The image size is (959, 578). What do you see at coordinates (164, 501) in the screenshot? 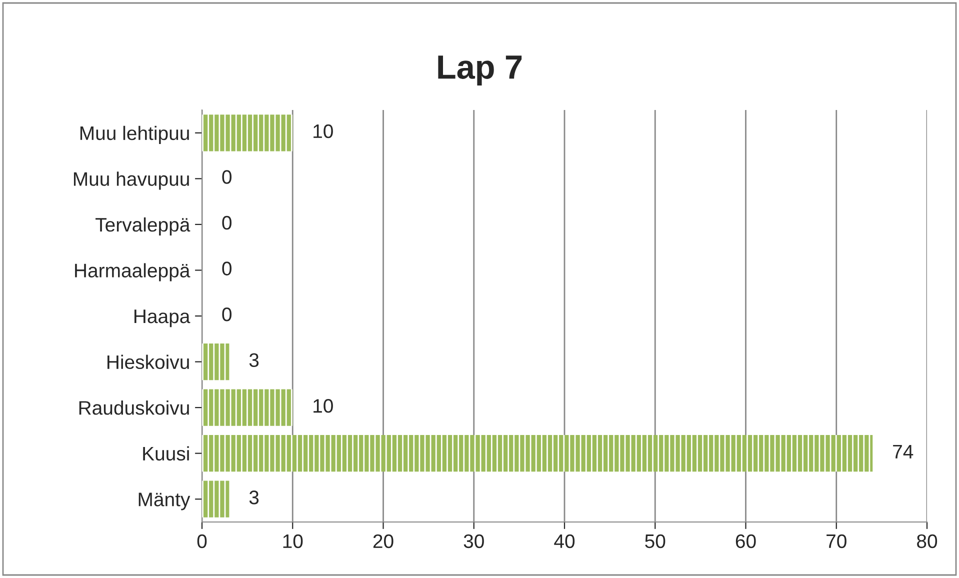
I see `y-tick-label: Mänty` at bounding box center [164, 501].